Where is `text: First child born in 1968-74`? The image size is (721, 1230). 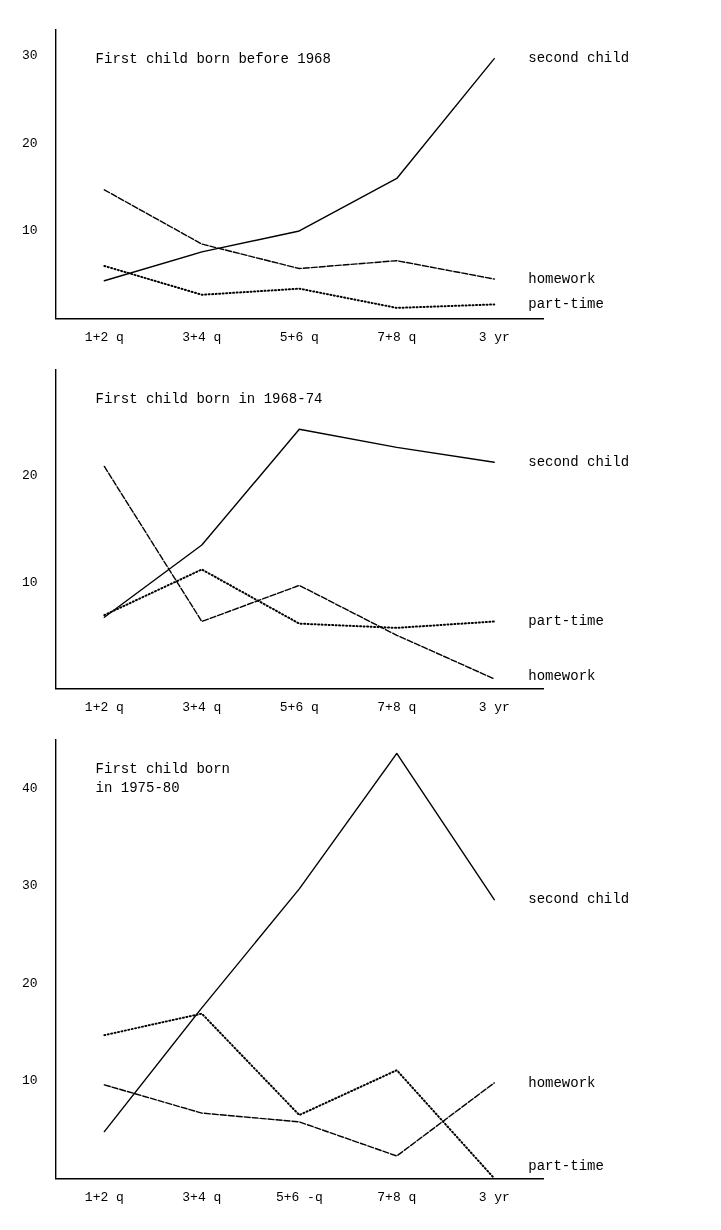
text: First child born in 1968-74 is located at coordinates (209, 398).